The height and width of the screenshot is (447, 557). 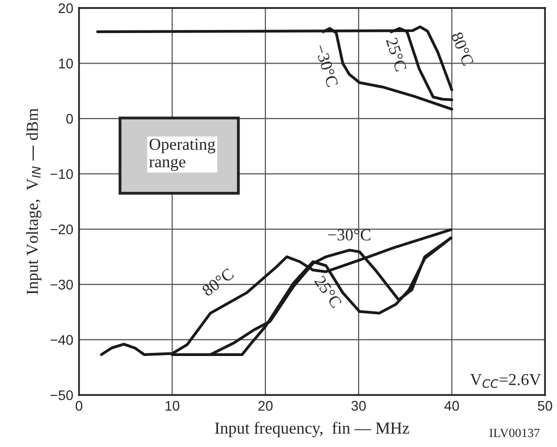 I want to click on x-axis-title: Input frequency, fin — MHz, so click(x=312, y=430).